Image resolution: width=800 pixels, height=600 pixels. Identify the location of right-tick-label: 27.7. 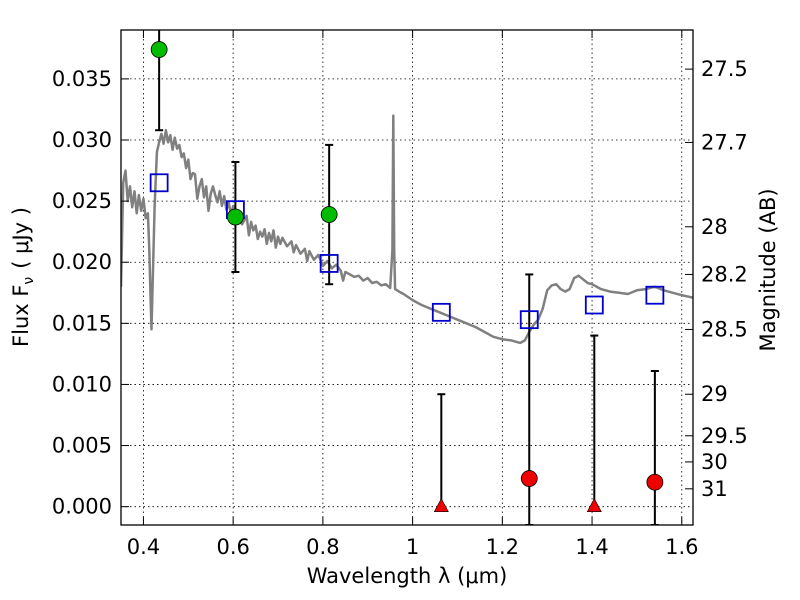
(724, 142).